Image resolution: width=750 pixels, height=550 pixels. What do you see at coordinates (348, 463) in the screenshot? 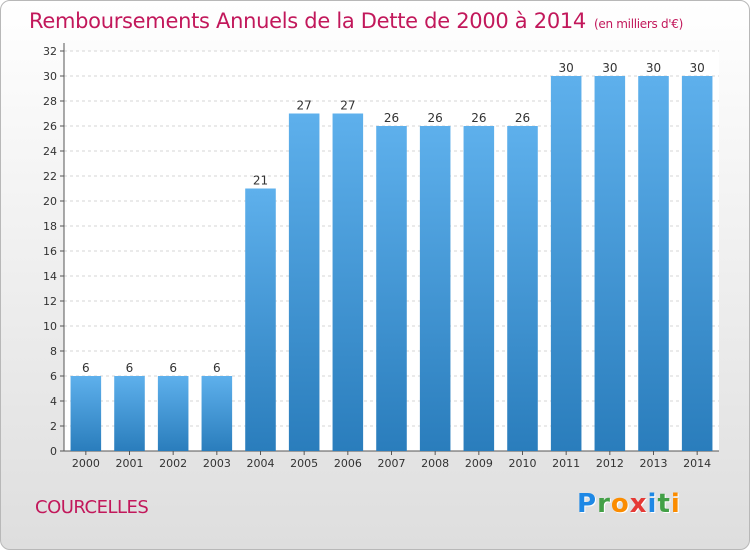
I see `x-tick-label: 2006` at bounding box center [348, 463].